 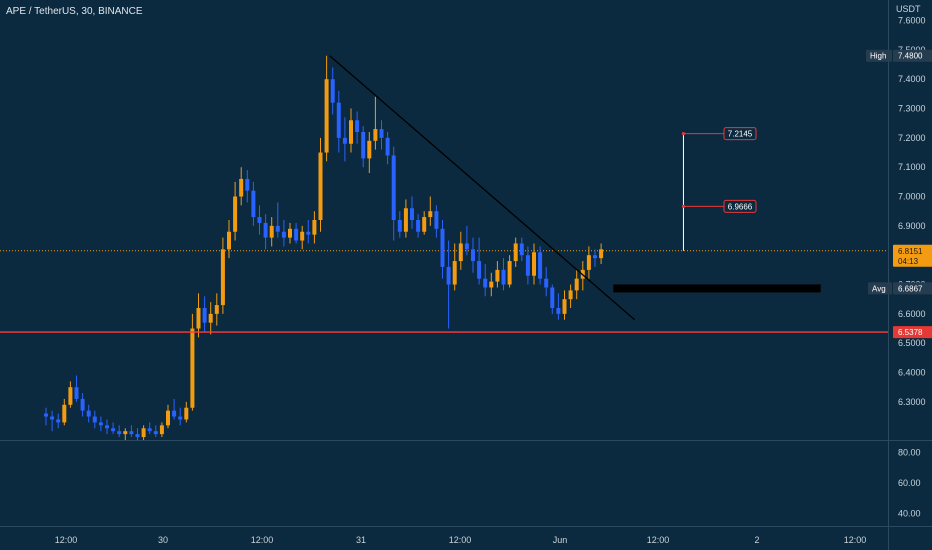 I want to click on avg-price-label: 6.6867, so click(x=910, y=288).